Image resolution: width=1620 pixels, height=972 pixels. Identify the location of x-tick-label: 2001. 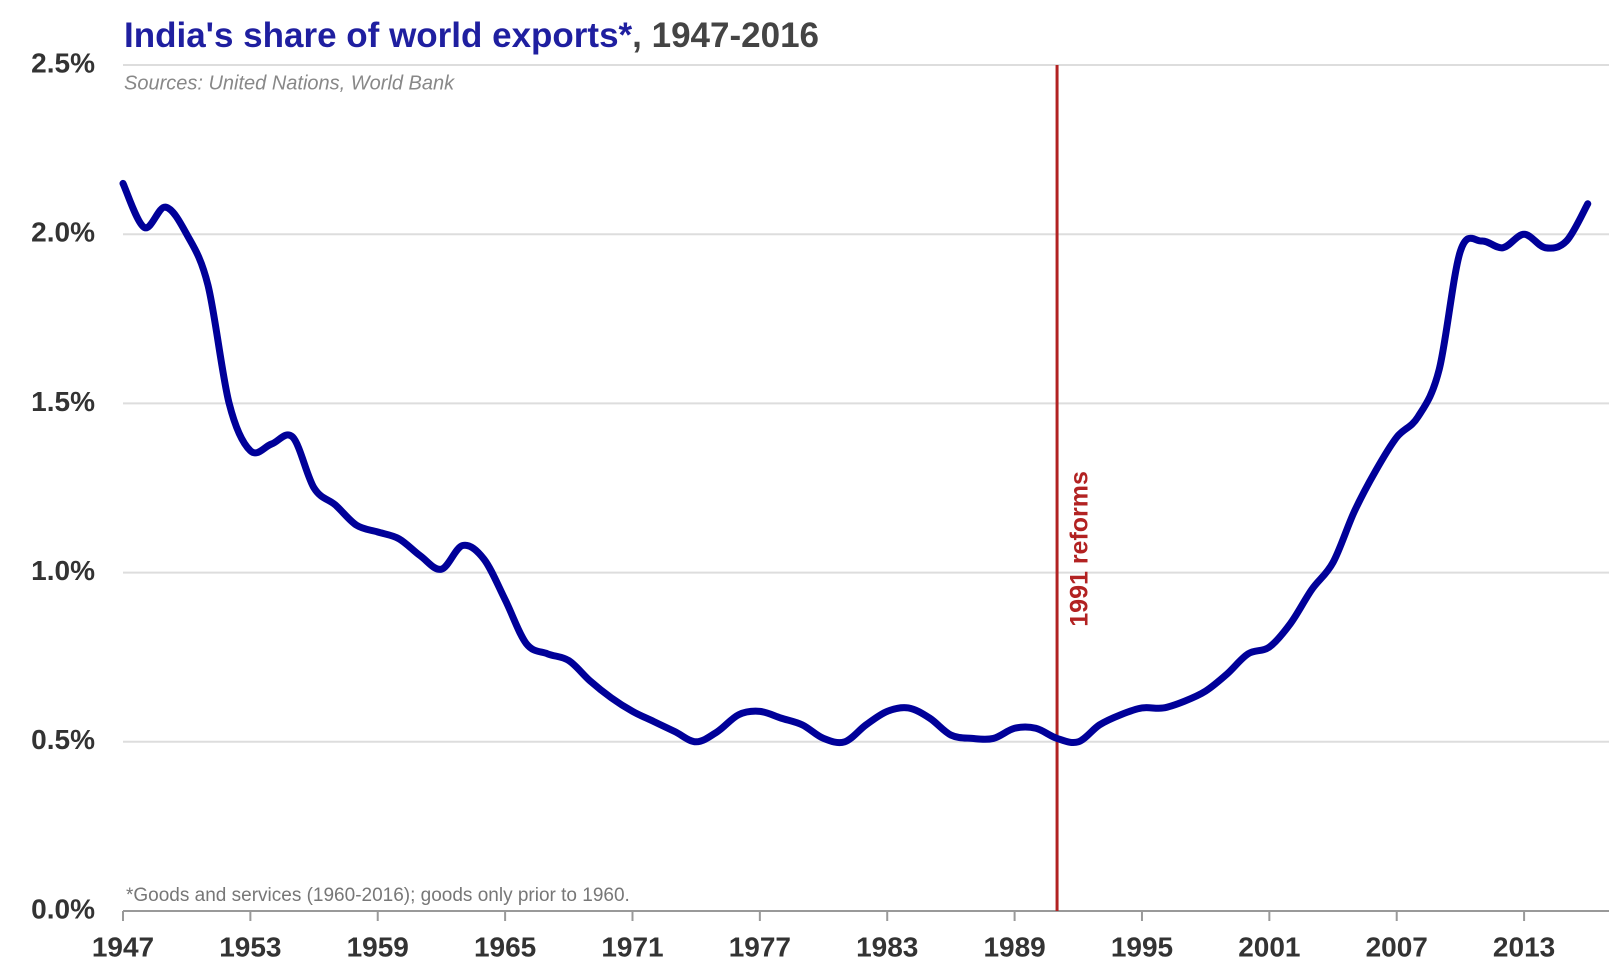
(1269, 946).